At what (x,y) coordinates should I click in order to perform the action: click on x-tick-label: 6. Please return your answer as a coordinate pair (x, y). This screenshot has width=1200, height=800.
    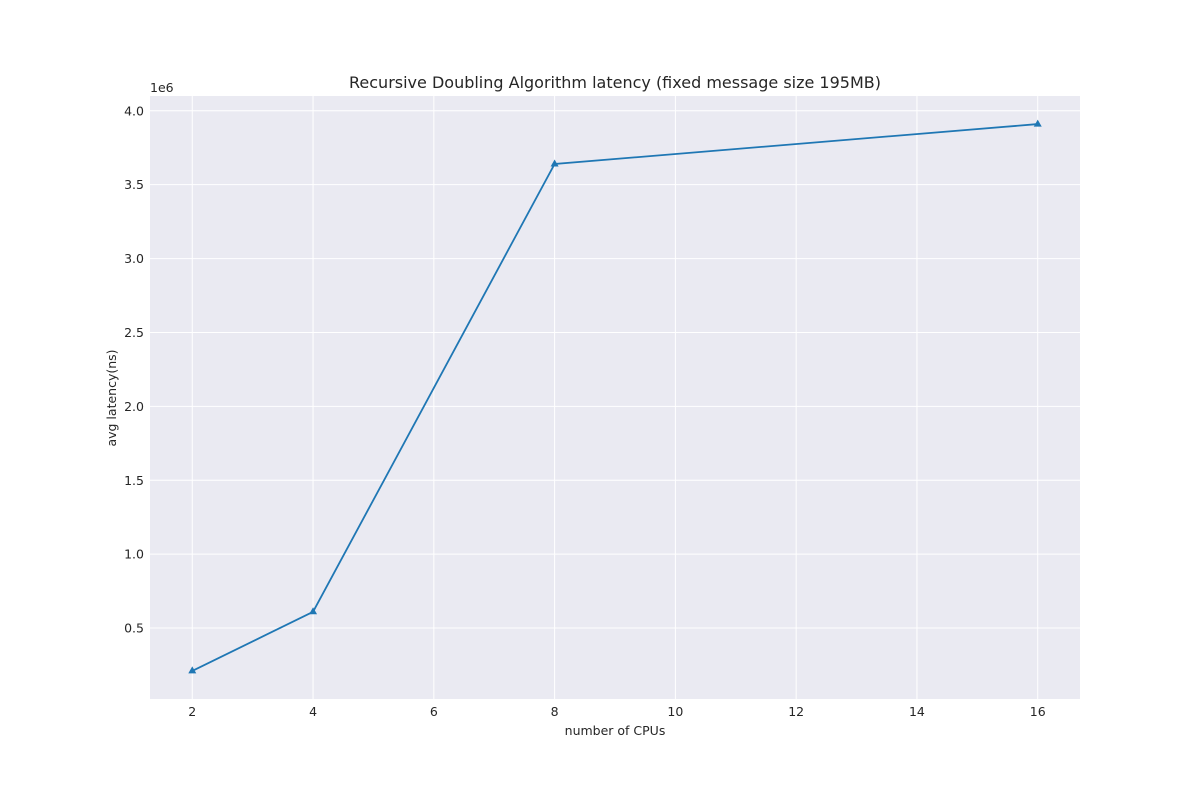
    Looking at the image, I should click on (434, 711).